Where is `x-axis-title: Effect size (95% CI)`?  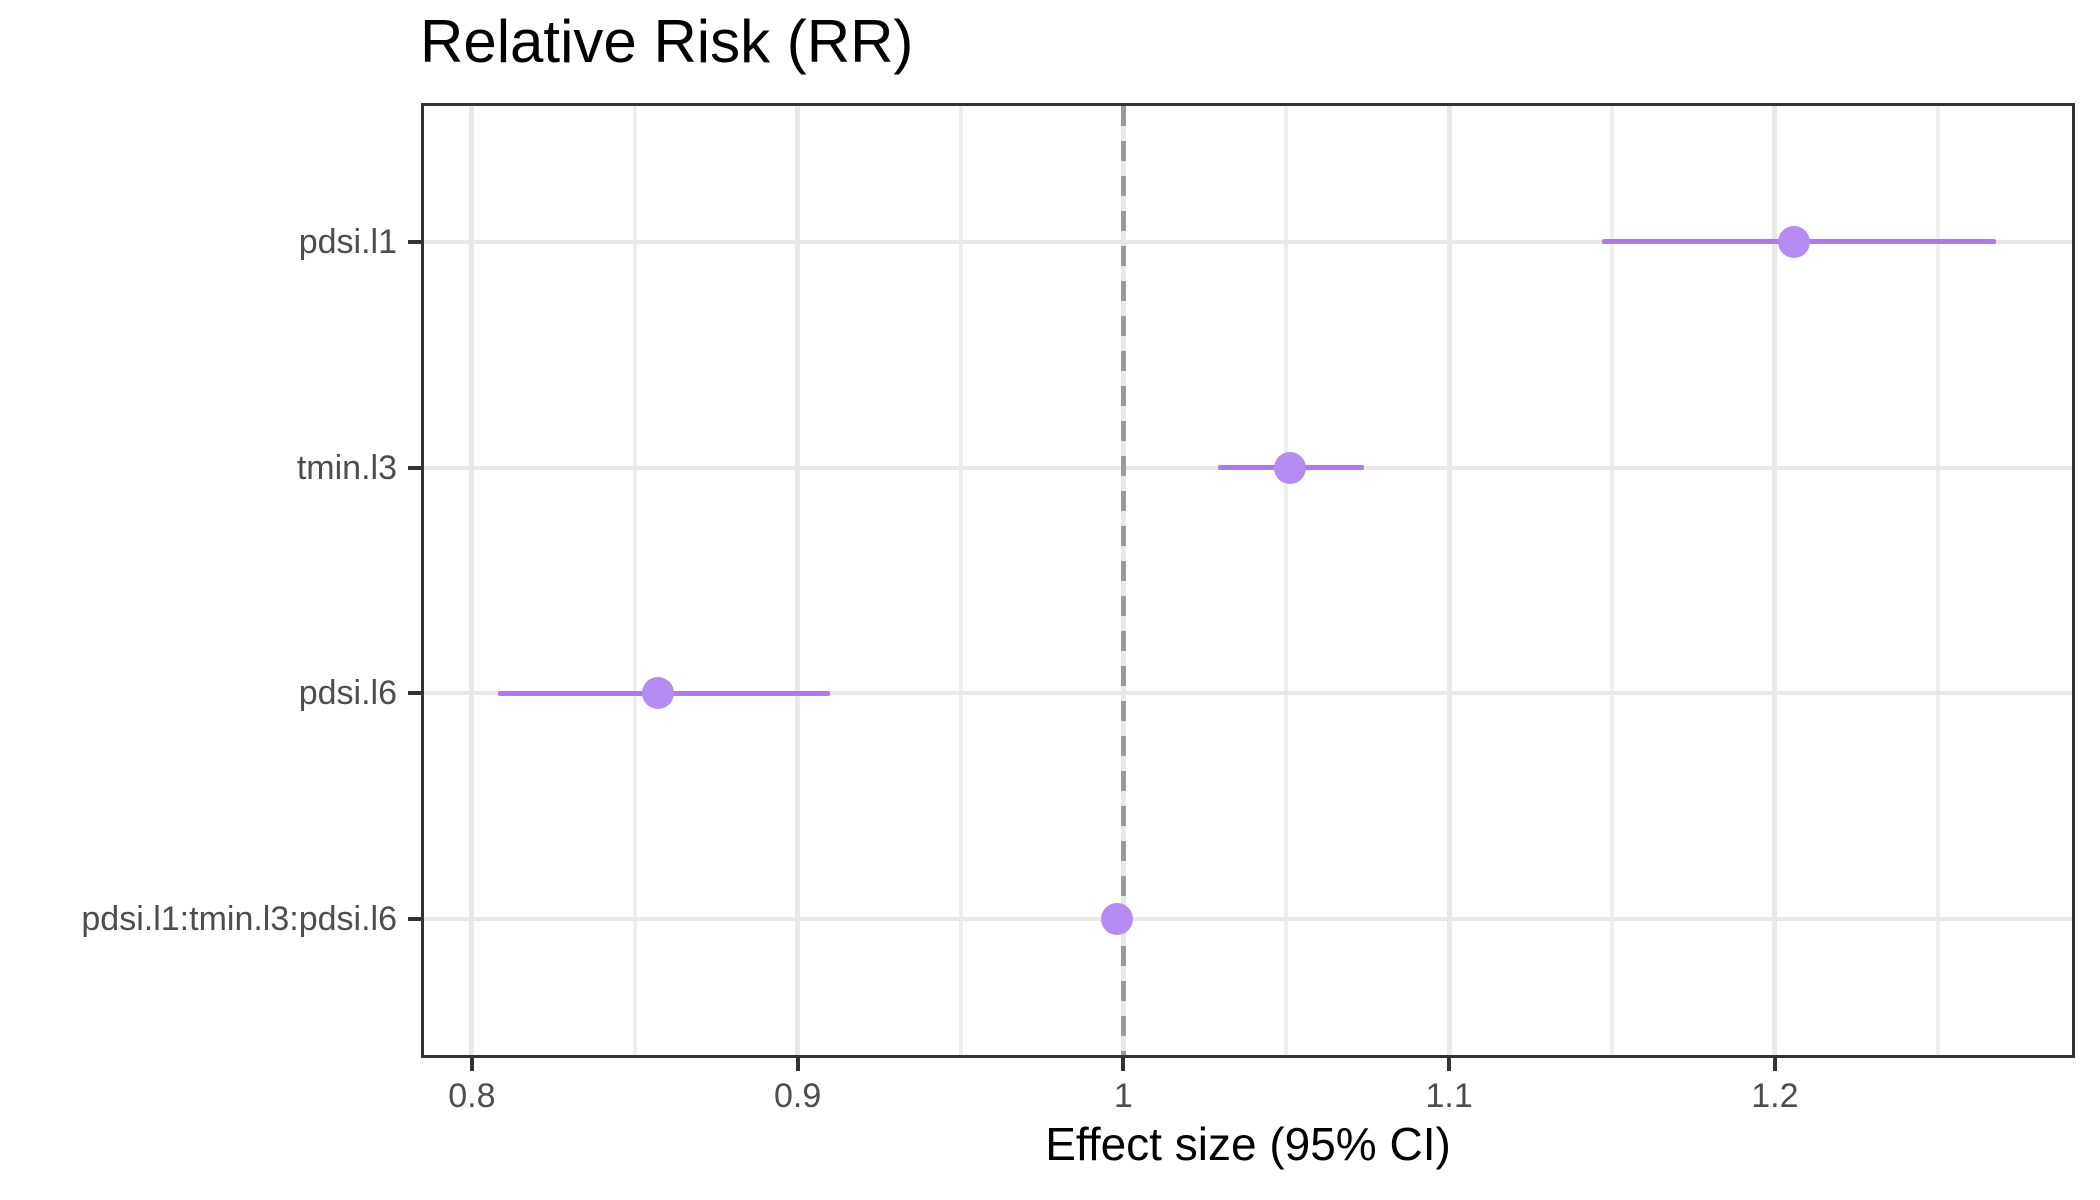 x-axis-title: Effect size (95% CI) is located at coordinates (1248, 1144).